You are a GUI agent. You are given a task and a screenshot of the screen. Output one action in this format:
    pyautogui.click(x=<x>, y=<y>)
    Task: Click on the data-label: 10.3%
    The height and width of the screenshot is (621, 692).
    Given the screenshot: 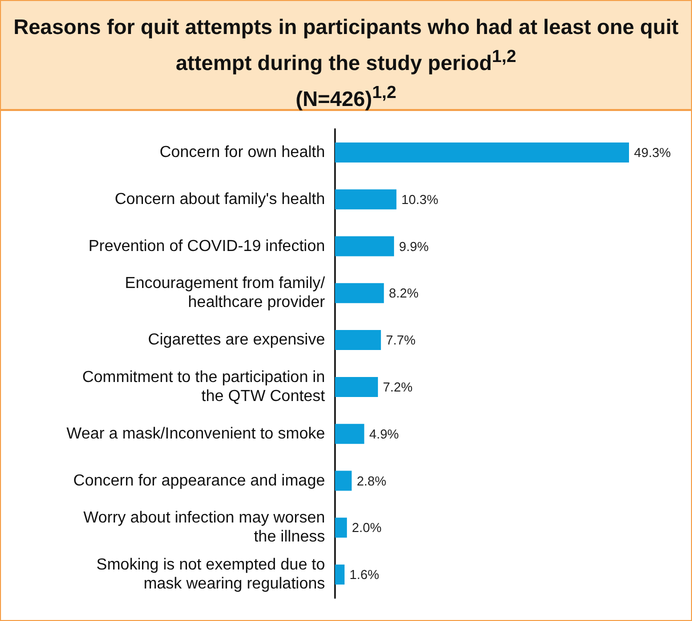 What is the action you would take?
    pyautogui.click(x=420, y=199)
    